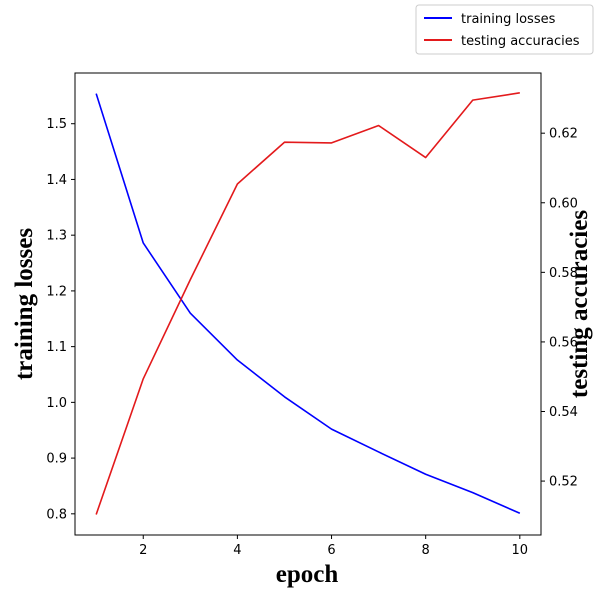  What do you see at coordinates (563, 273) in the screenshot?
I see `right-y-tick-label: 0.58` at bounding box center [563, 273].